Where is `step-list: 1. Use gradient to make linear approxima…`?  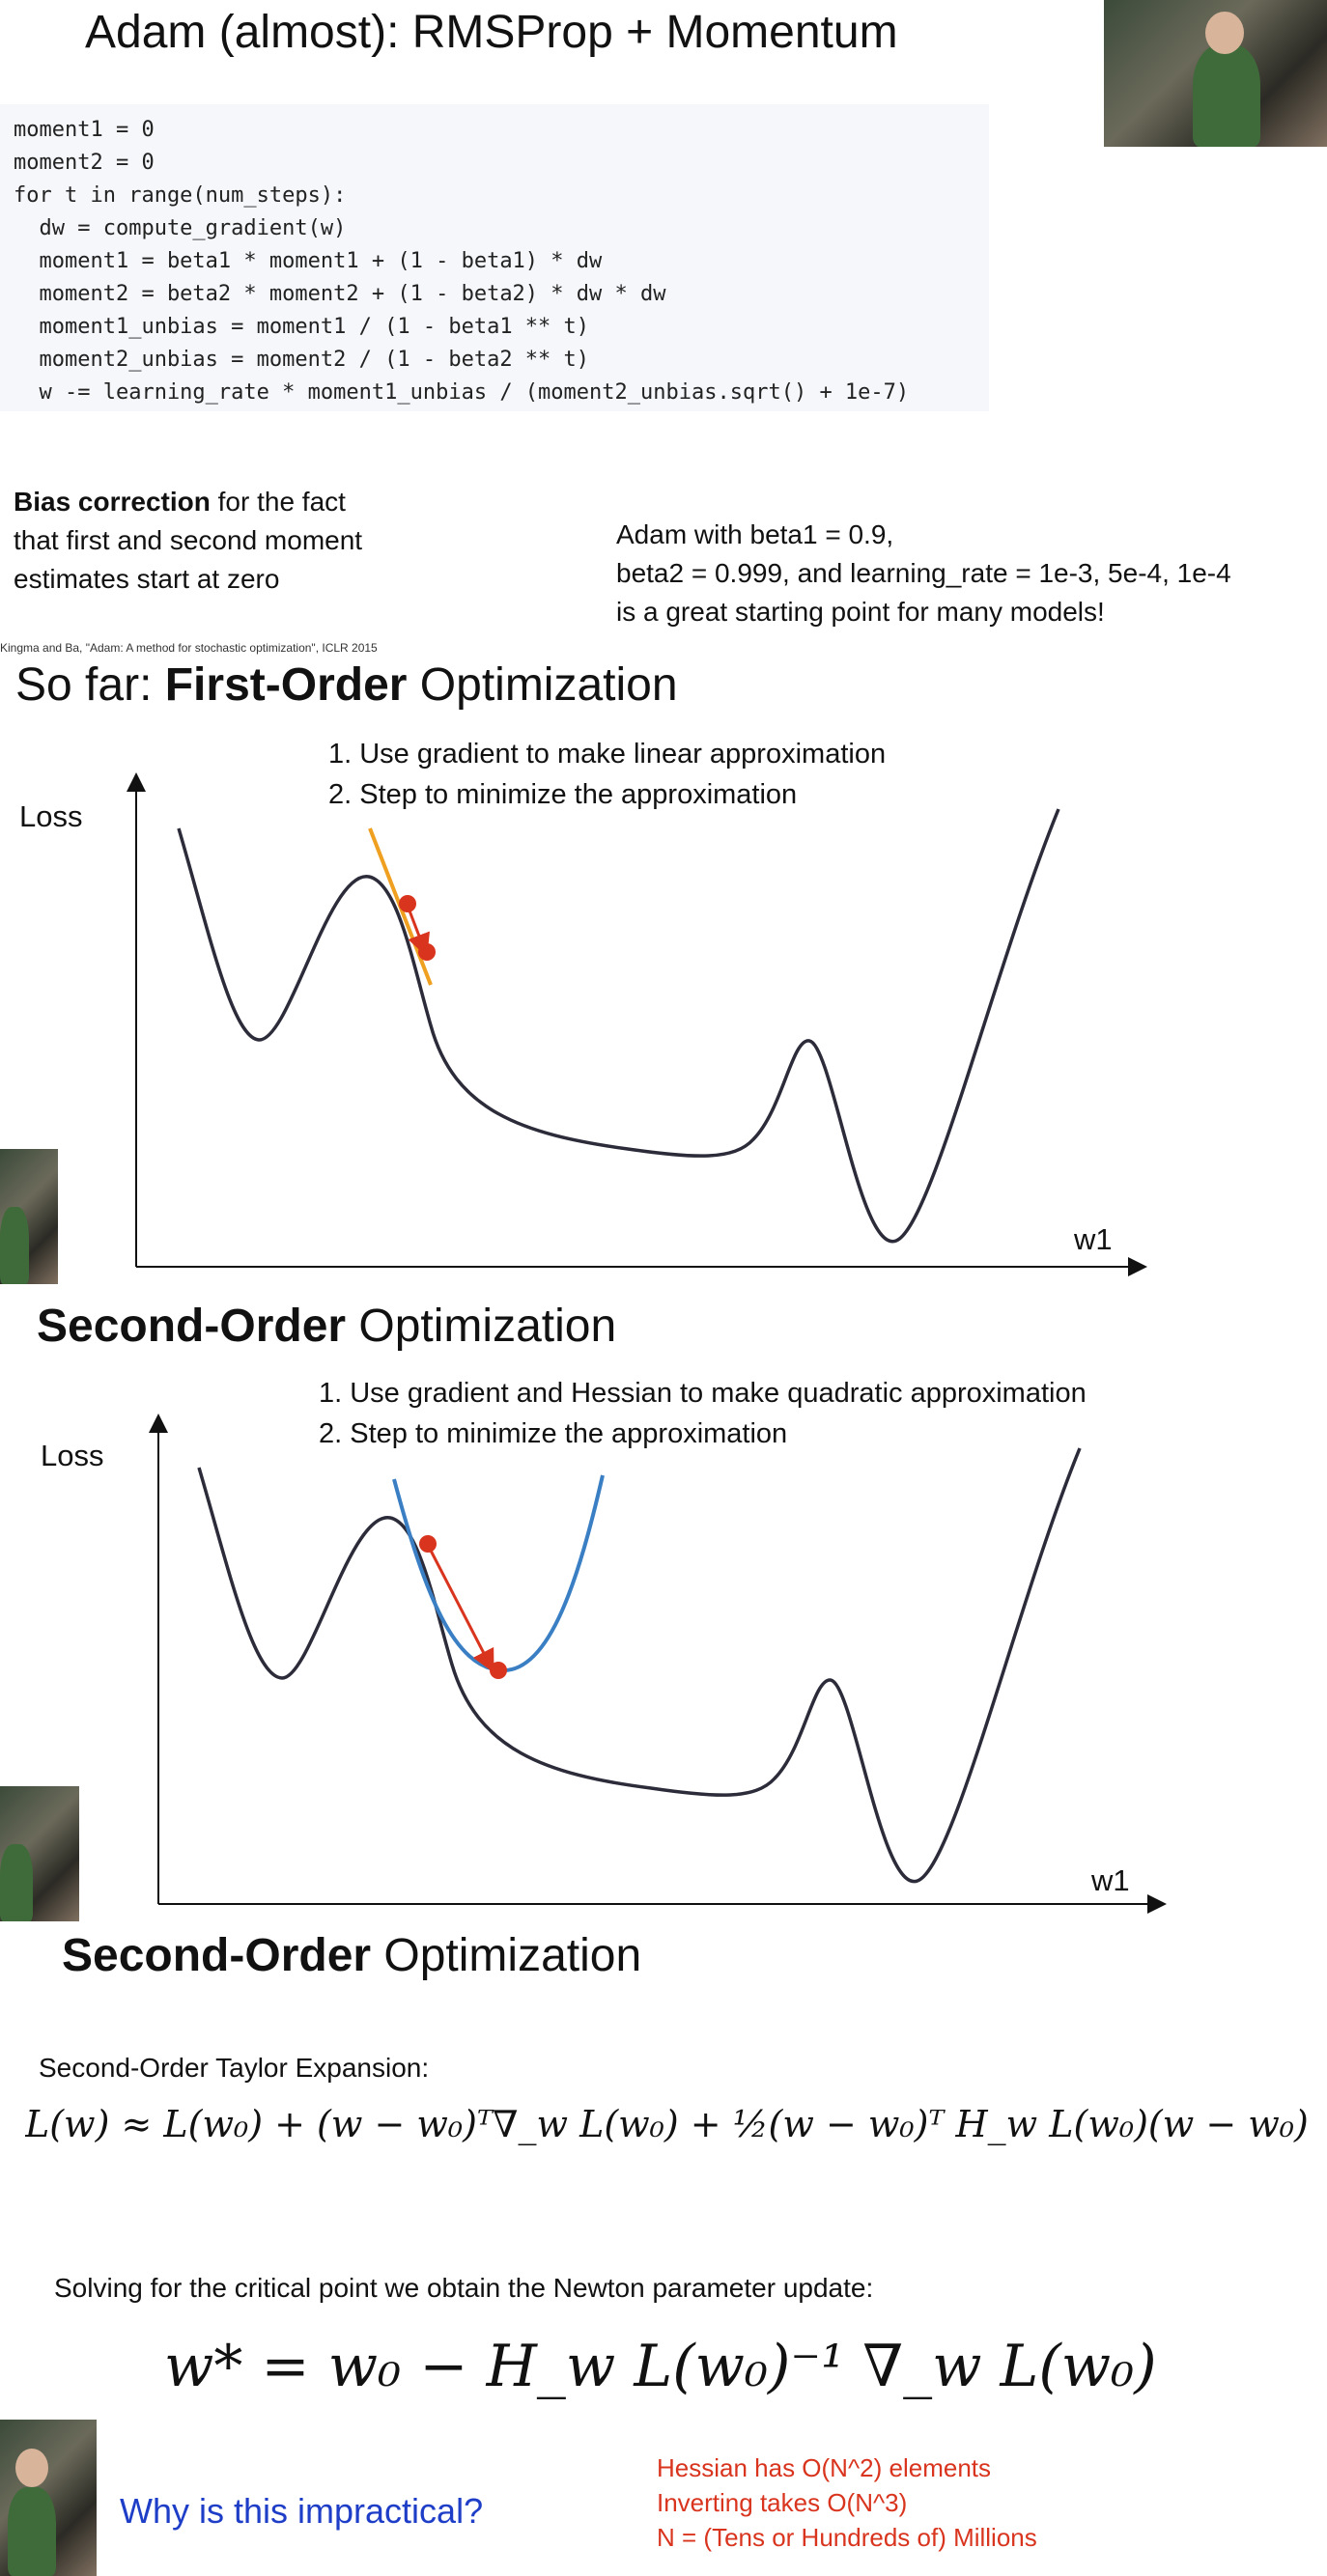 step-list: 1. Use gradient to make linear approxima… is located at coordinates (607, 775).